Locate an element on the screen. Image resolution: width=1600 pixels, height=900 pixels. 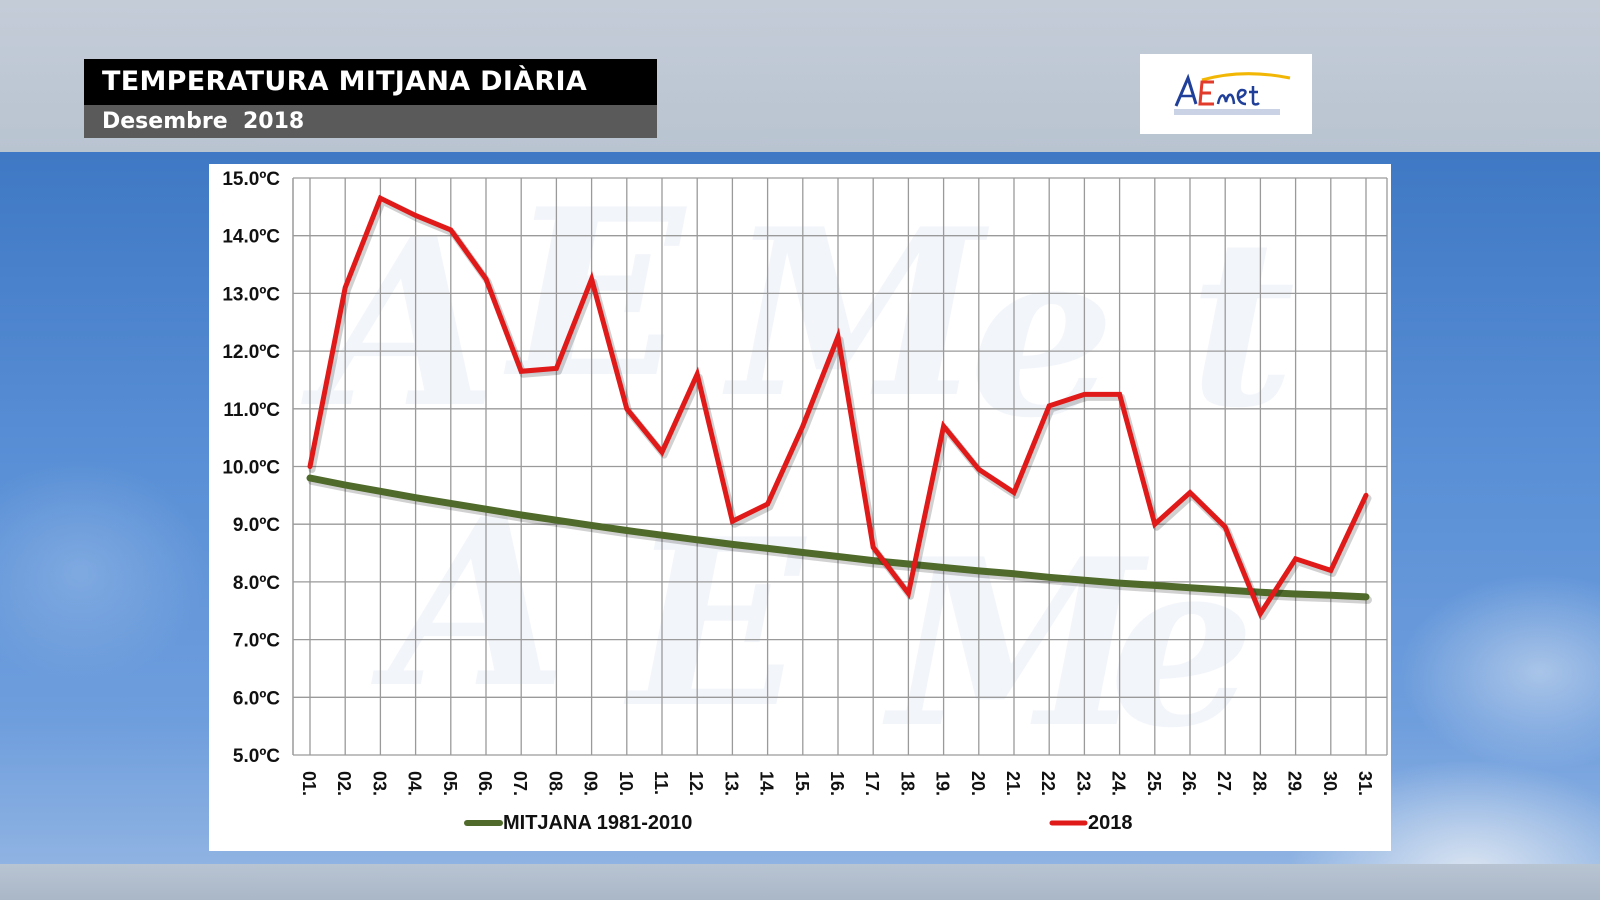
x-tick-label: 16. is located at coordinates (837, 783).